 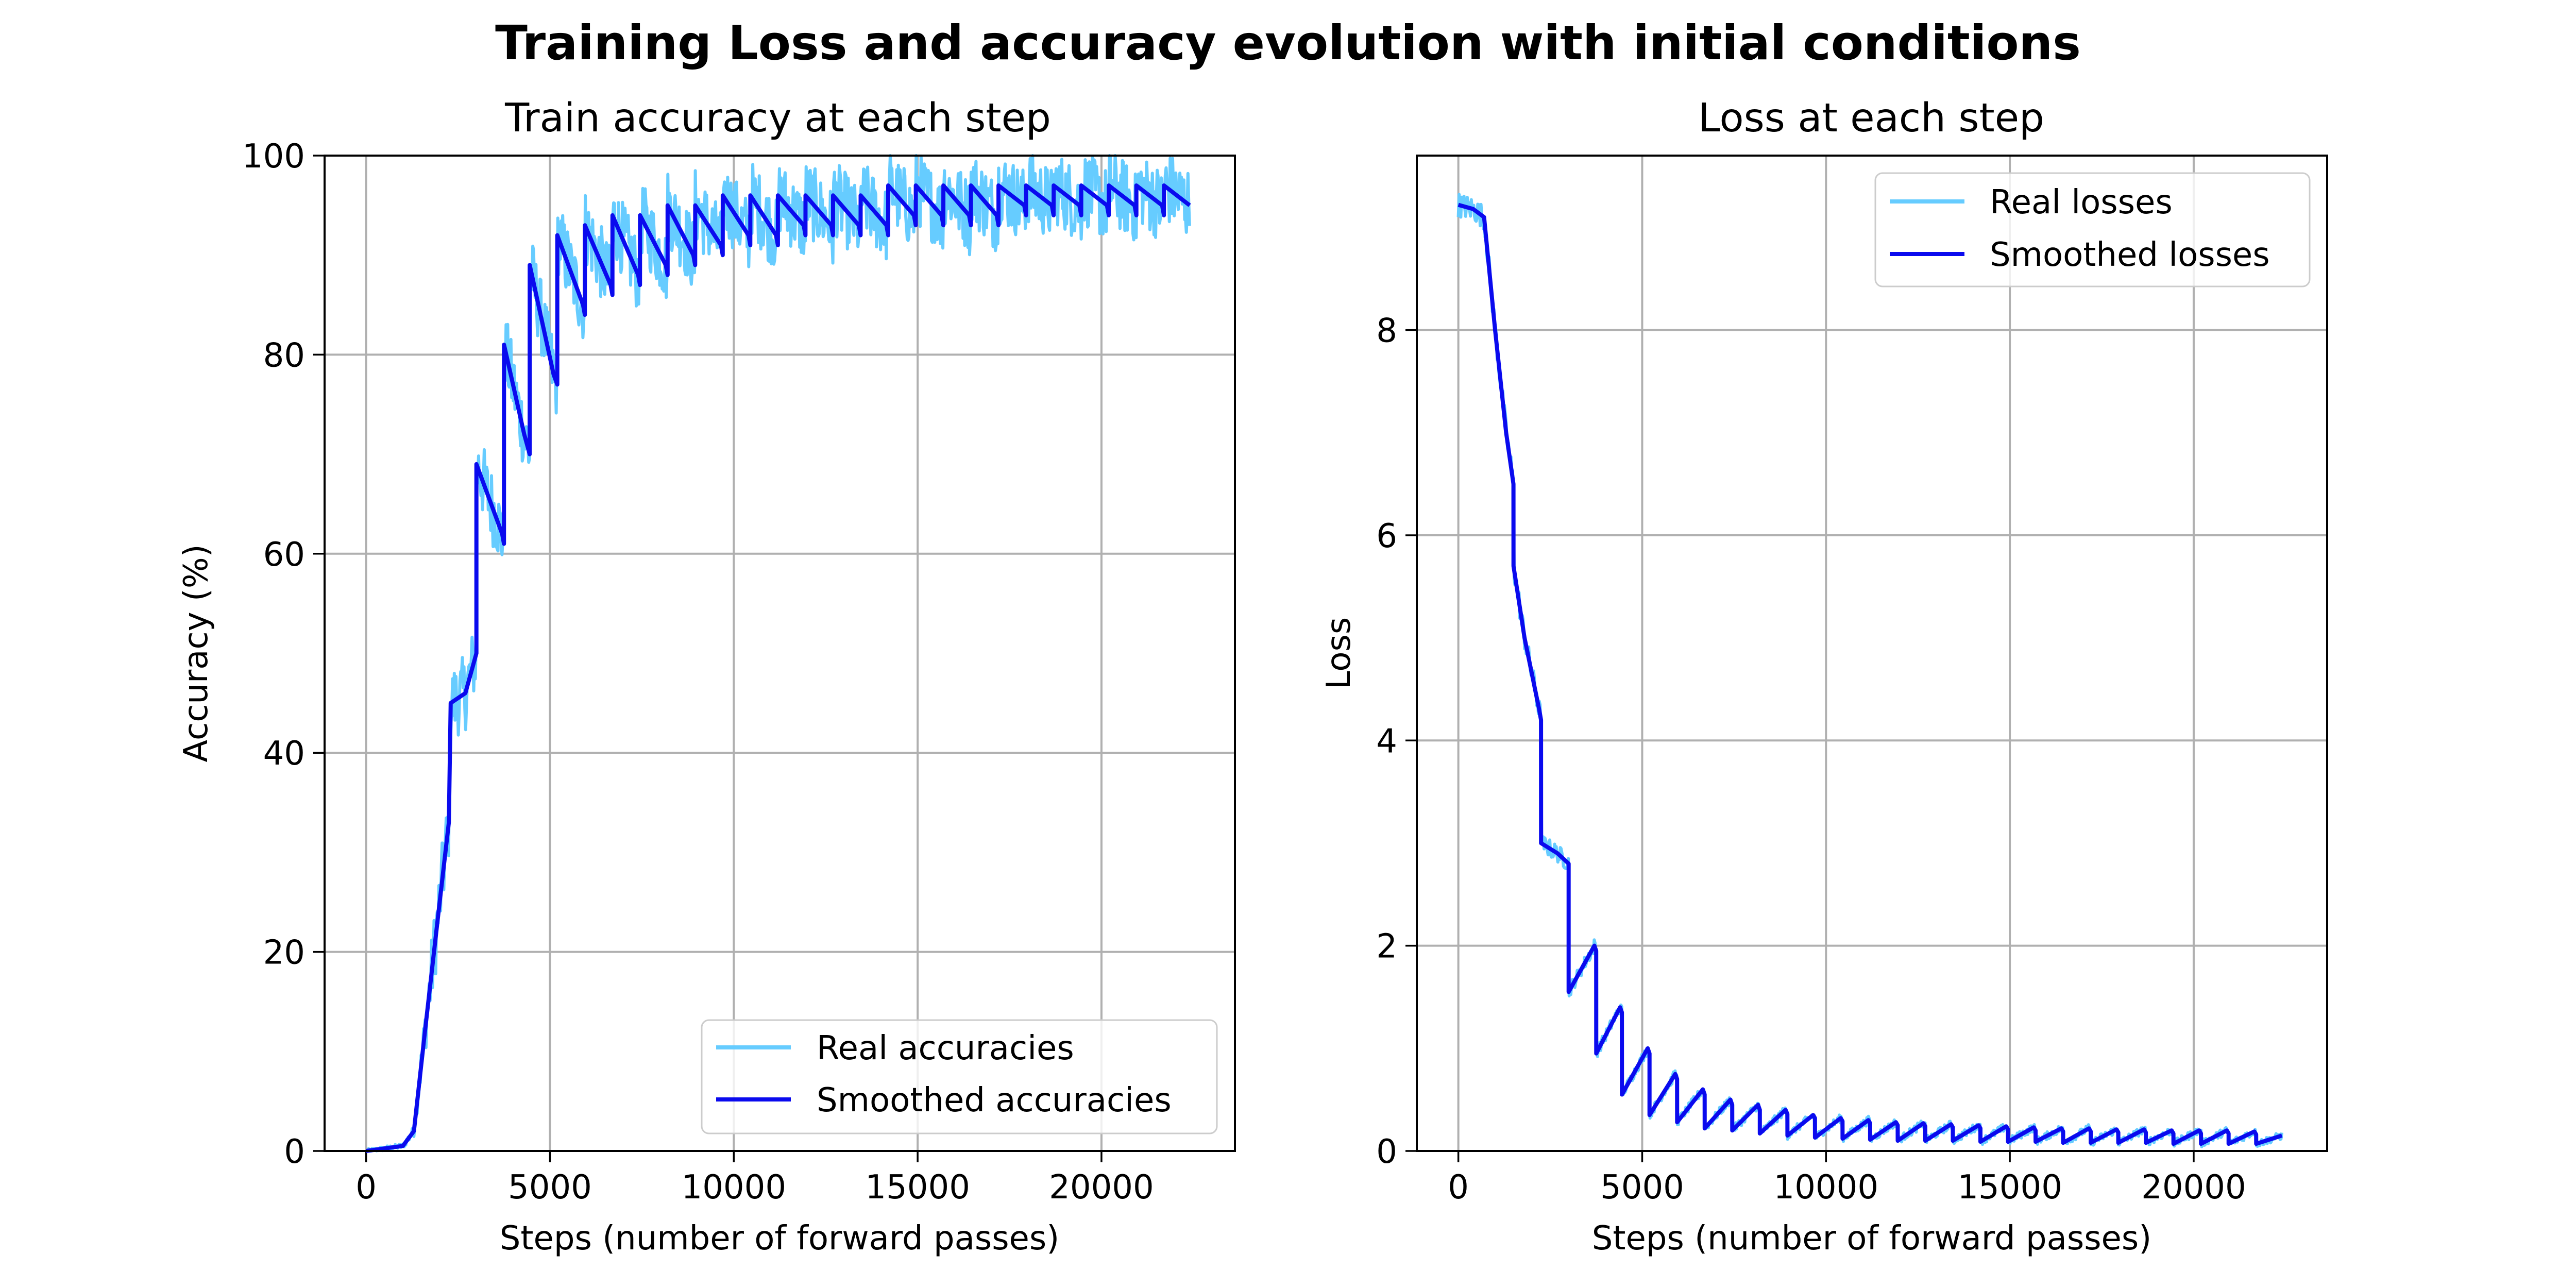 I want to click on accuracy-y-tick-label: 40, so click(x=284, y=754).